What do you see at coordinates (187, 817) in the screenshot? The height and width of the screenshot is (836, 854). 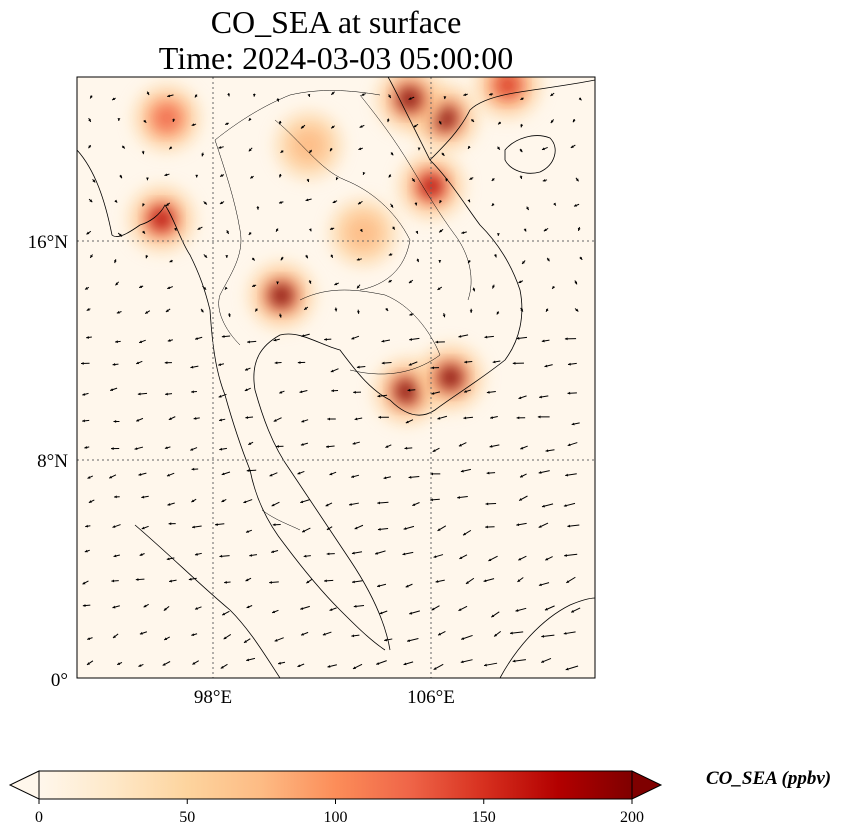 I see `colorbar-tick-label: 50` at bounding box center [187, 817].